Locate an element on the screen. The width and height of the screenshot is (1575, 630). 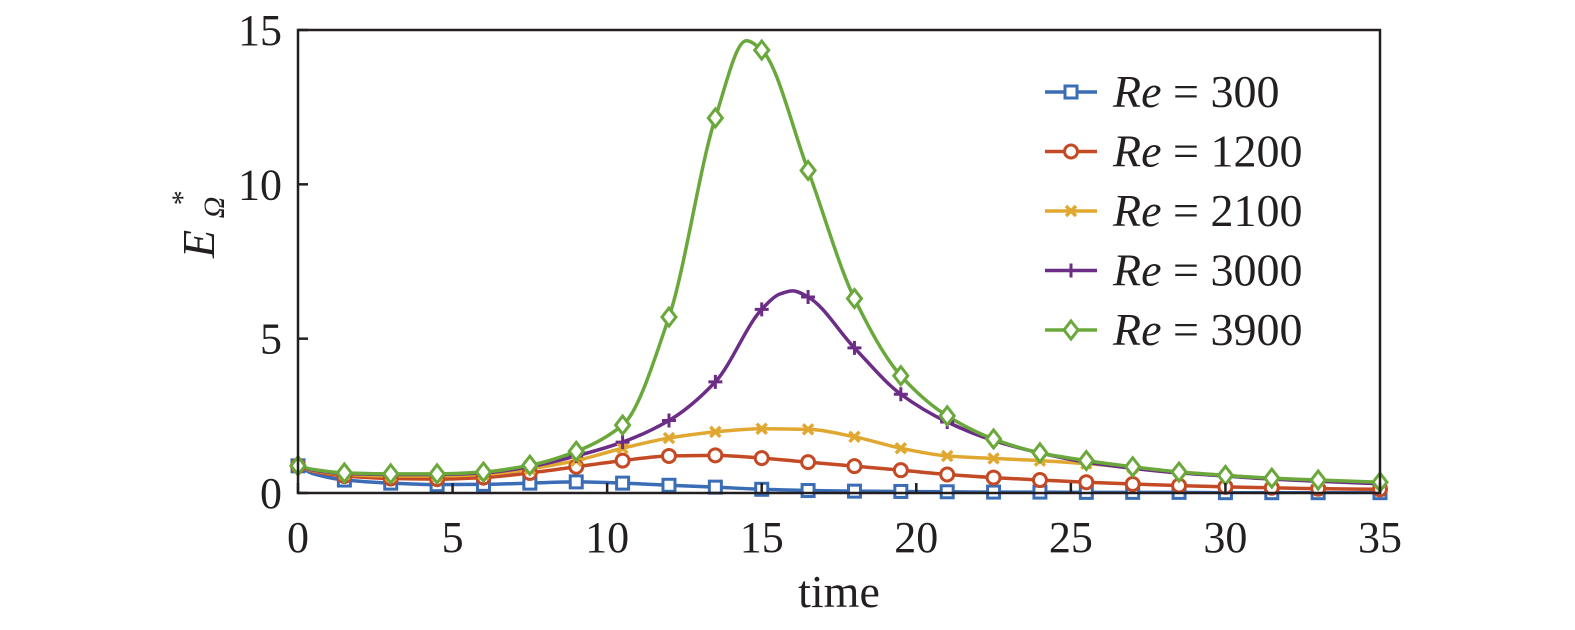
legend-entry-3: Re = 3000 is located at coordinates (1207, 270).